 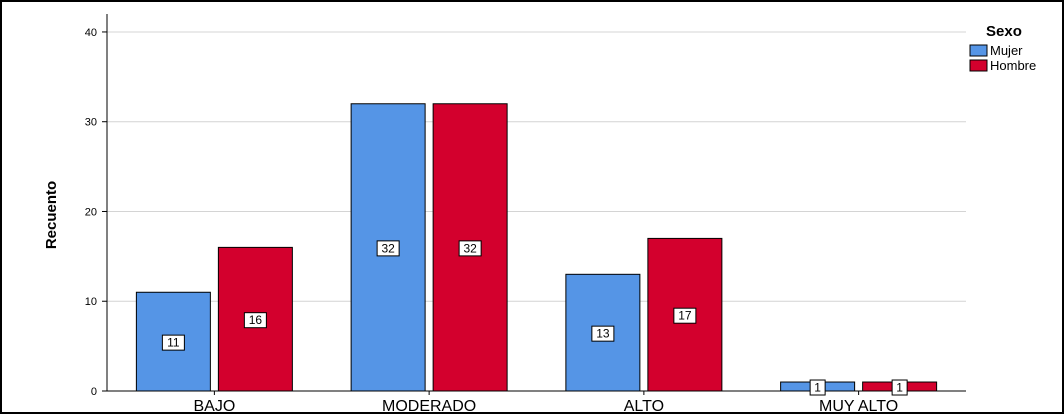 What do you see at coordinates (1013, 65) in the screenshot?
I see `legend-label-hombre: Hombre` at bounding box center [1013, 65].